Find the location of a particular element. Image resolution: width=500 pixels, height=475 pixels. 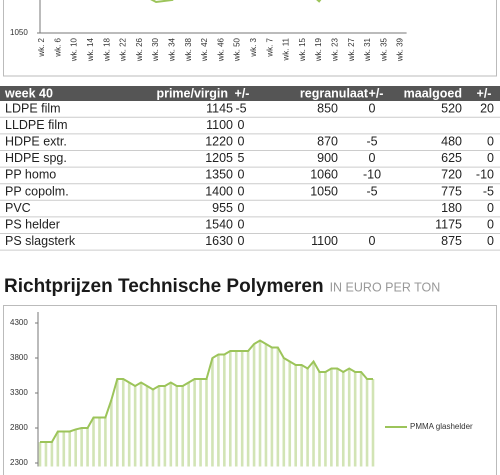

y-tick-label: 2300 is located at coordinates (19, 462).